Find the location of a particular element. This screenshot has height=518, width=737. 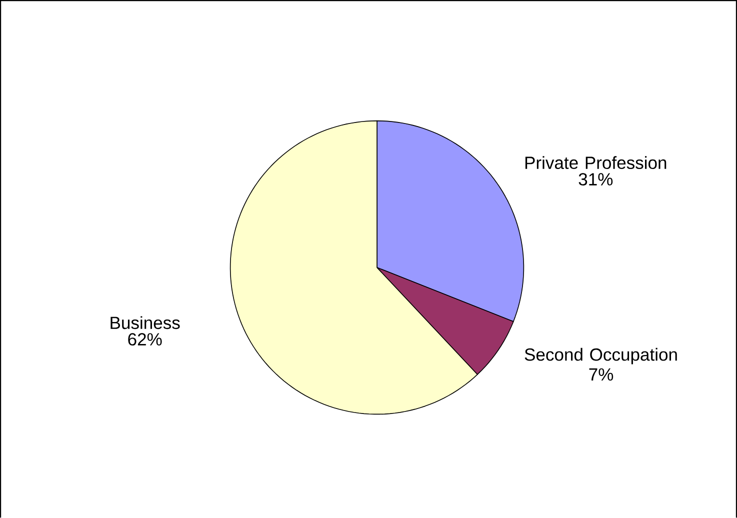

data-label: 7% is located at coordinates (601, 374).